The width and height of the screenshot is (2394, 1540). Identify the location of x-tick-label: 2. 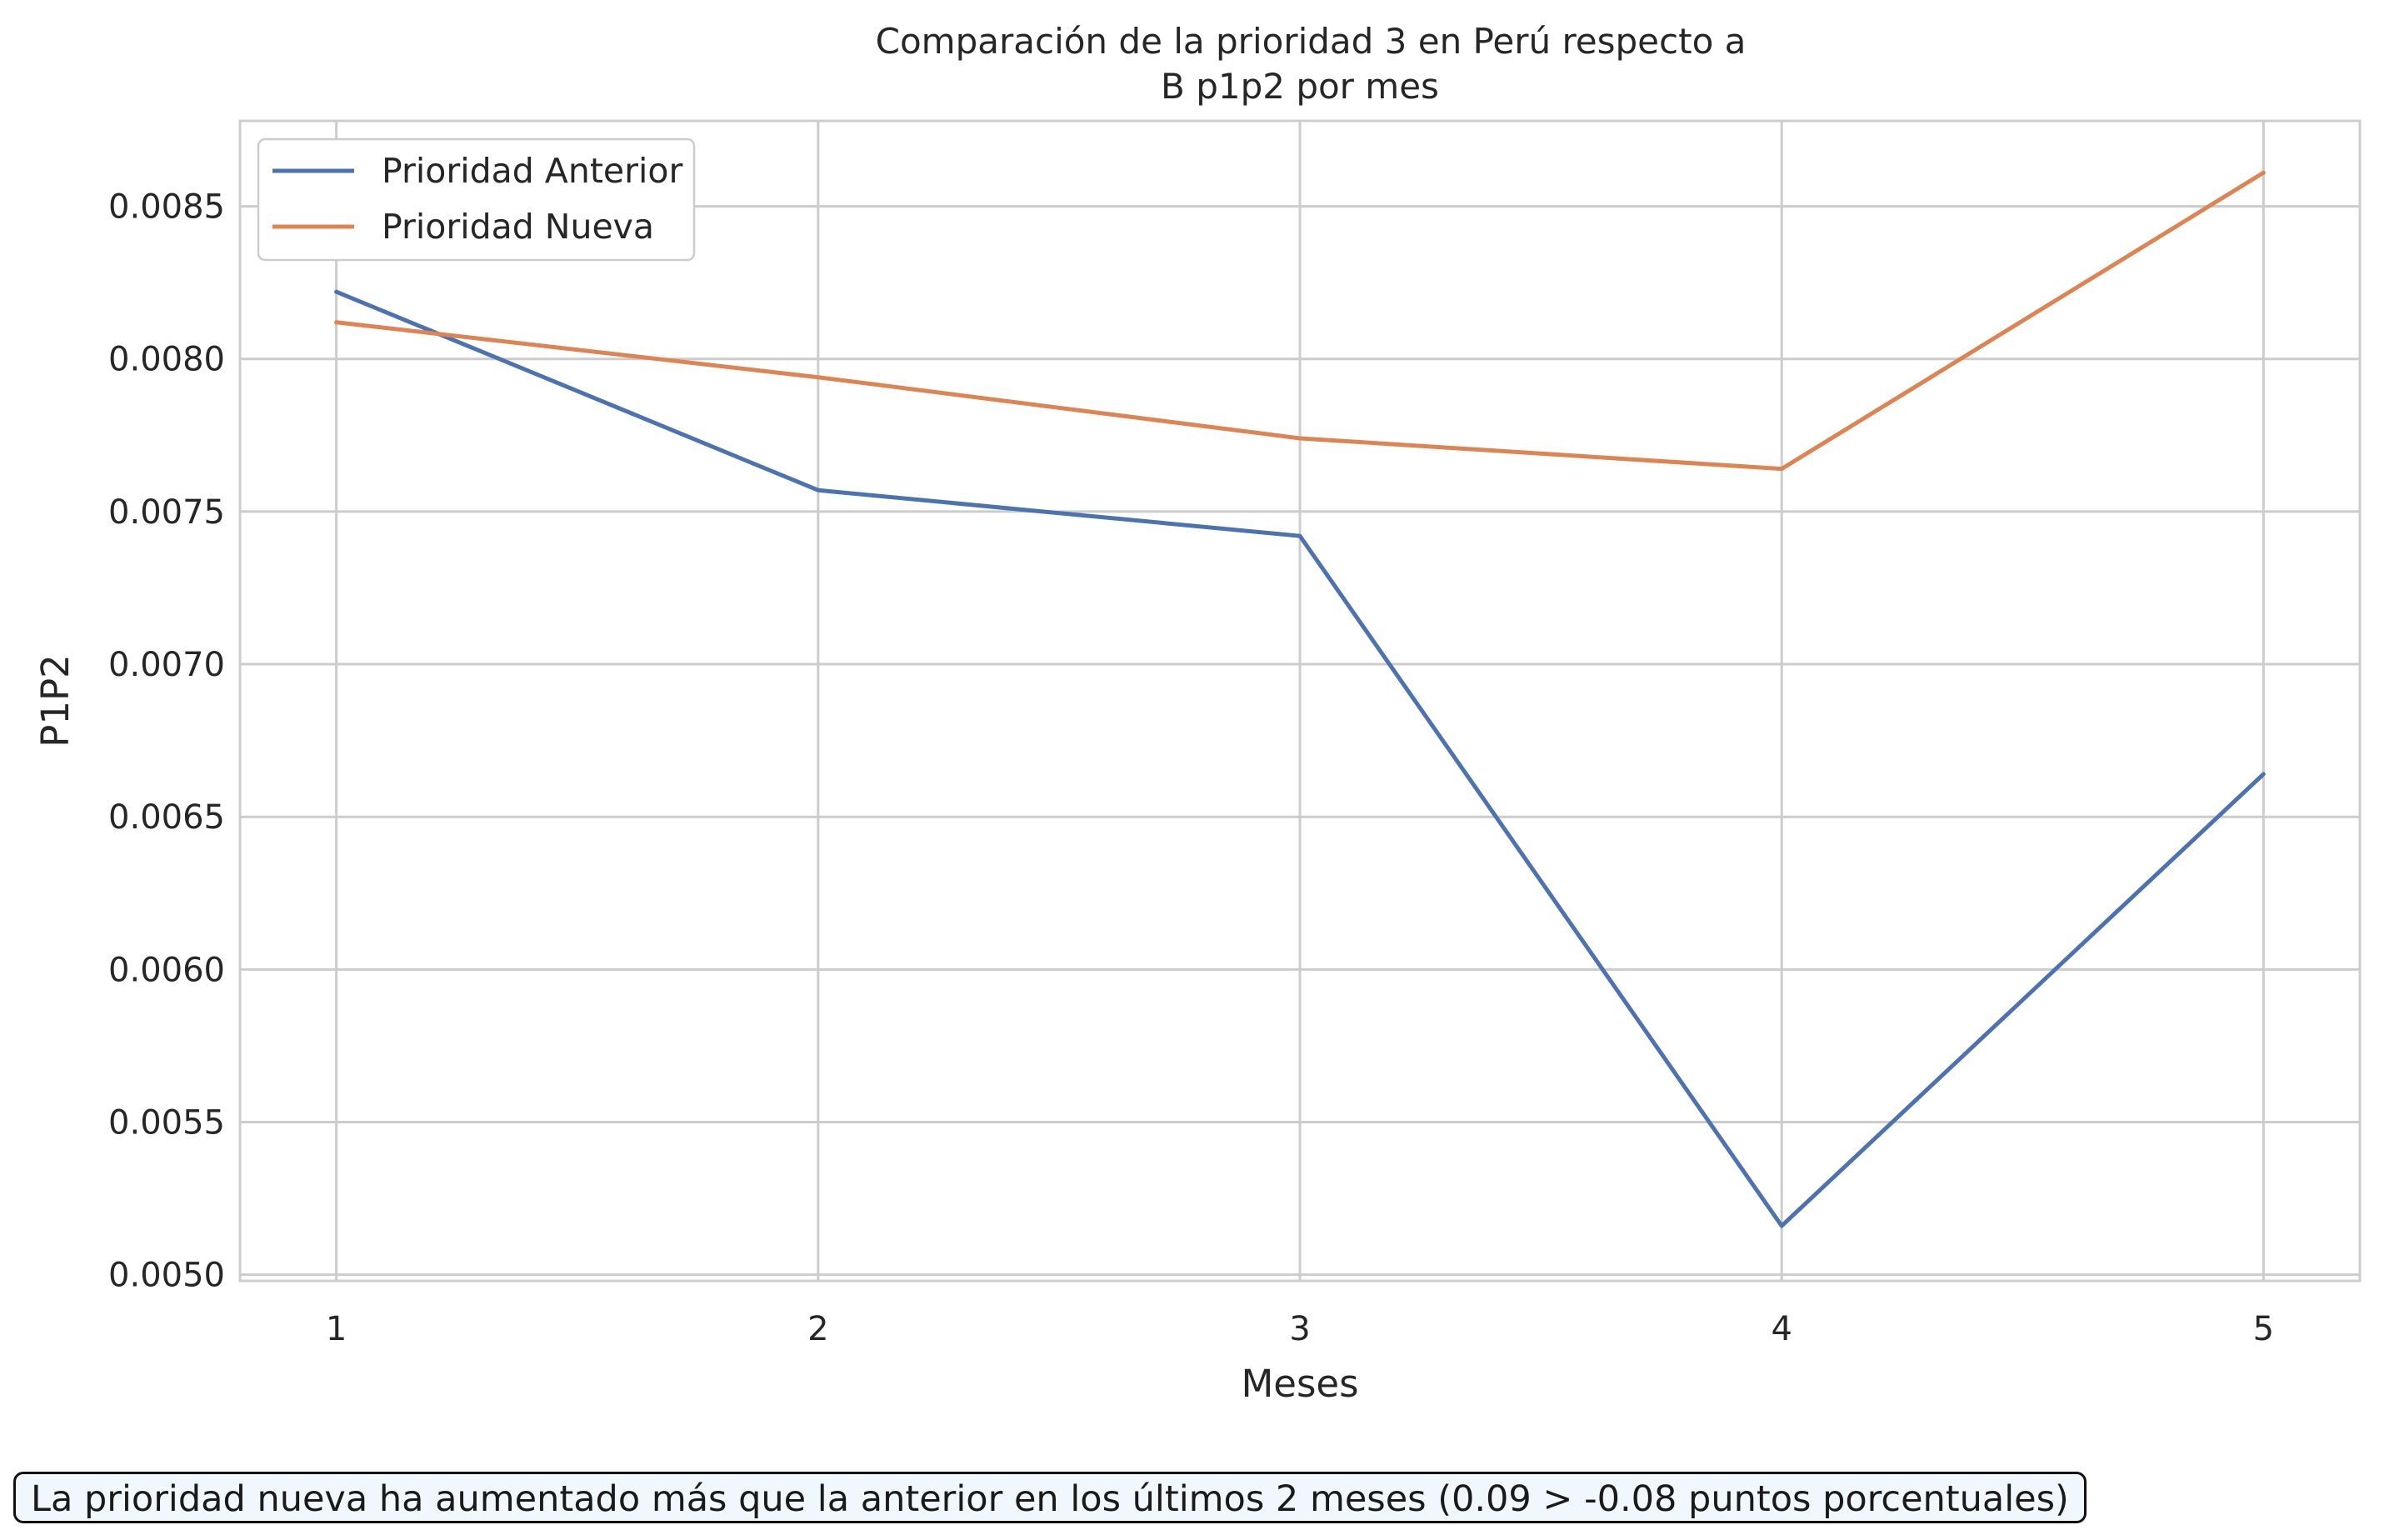
(817, 1329).